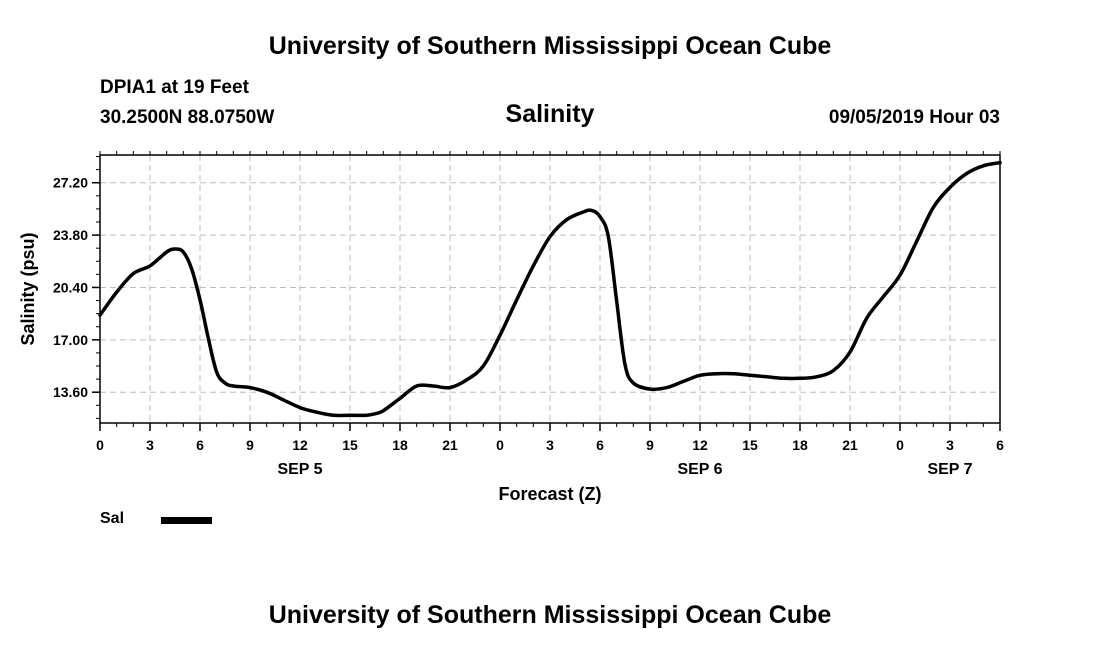 The height and width of the screenshot is (650, 1100). What do you see at coordinates (70, 183) in the screenshot?
I see `y-tick-label: 27.20` at bounding box center [70, 183].